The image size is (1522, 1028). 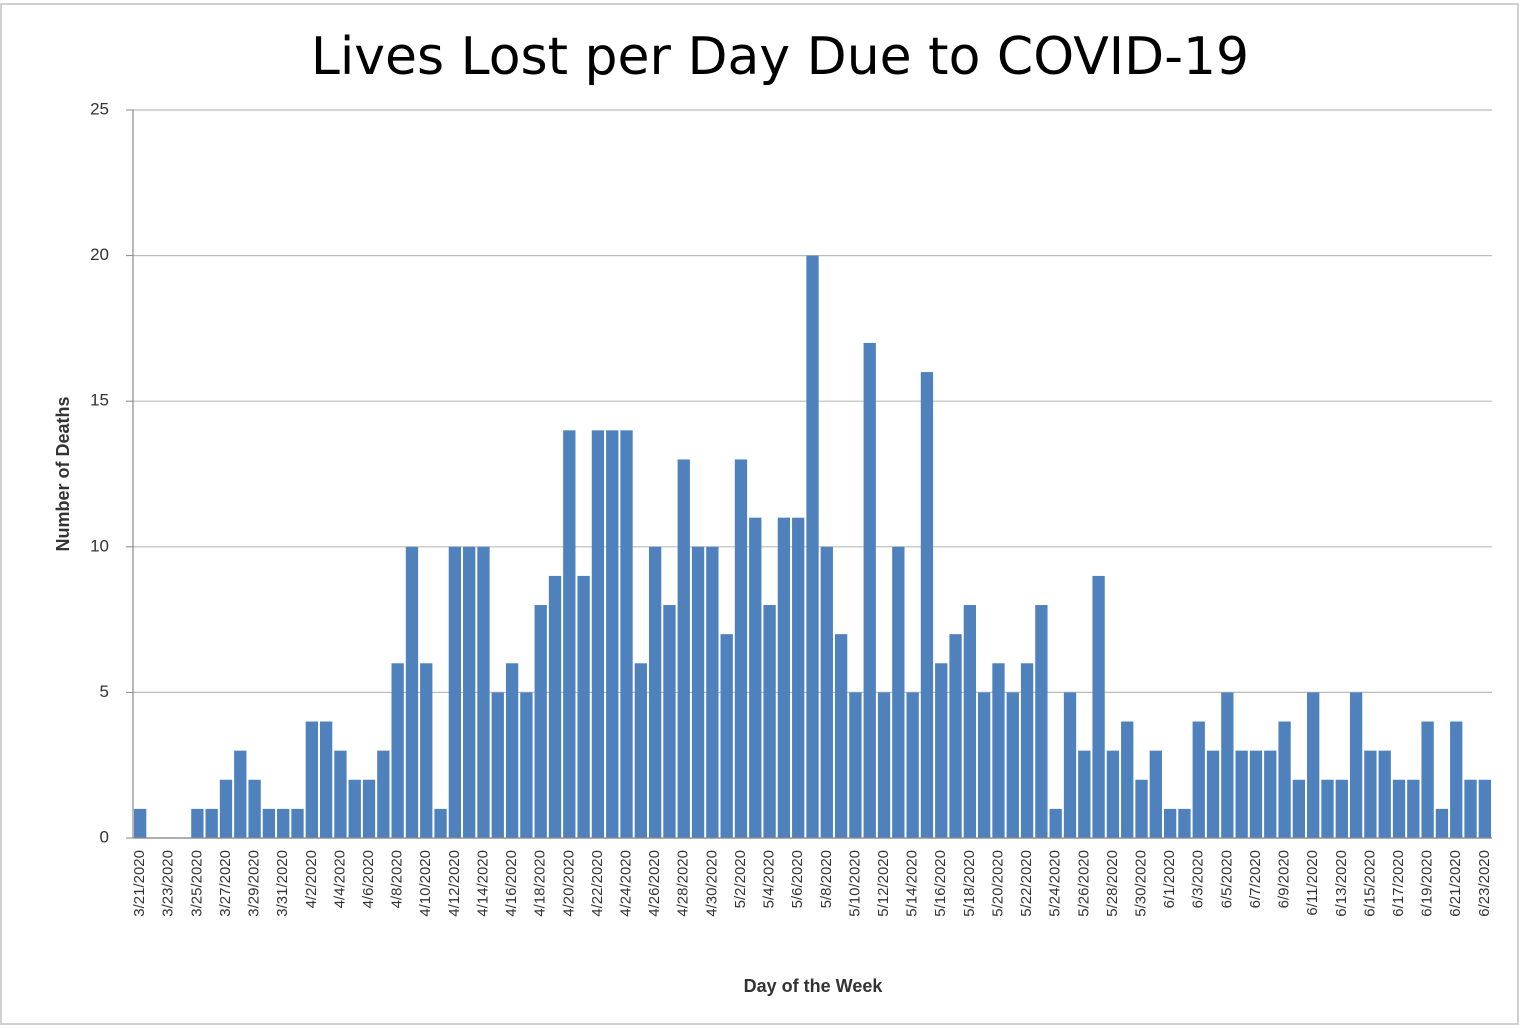 What do you see at coordinates (482, 883) in the screenshot?
I see `x-tick-label: 4/14/2020` at bounding box center [482, 883].